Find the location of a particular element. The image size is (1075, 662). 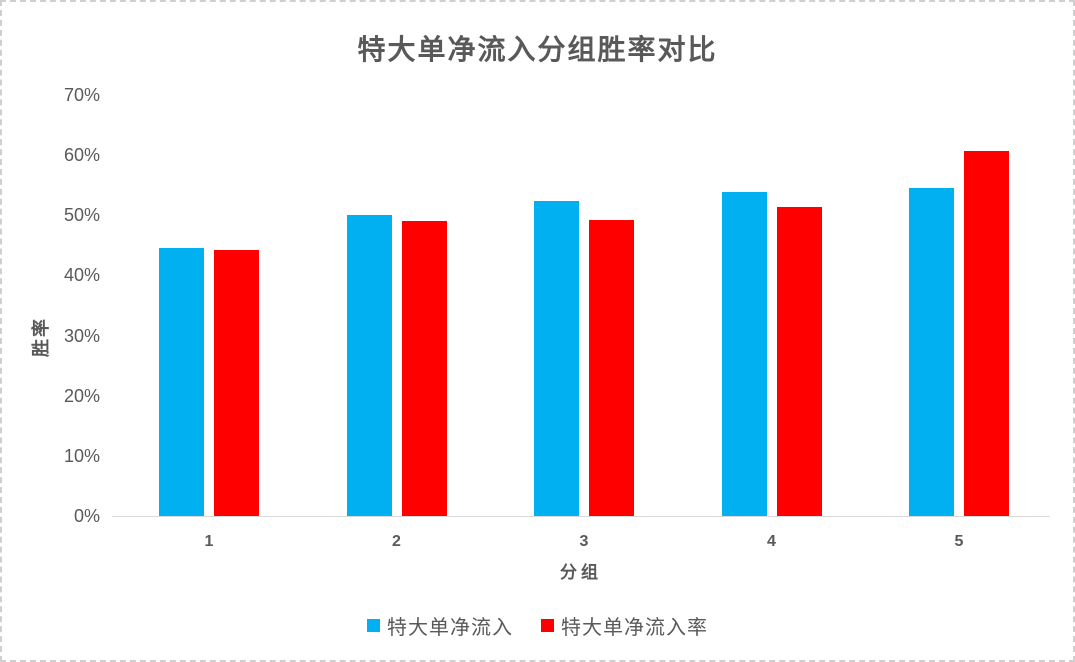

legend: 特大单净流入 特大单净流入率 is located at coordinates (537, 625).